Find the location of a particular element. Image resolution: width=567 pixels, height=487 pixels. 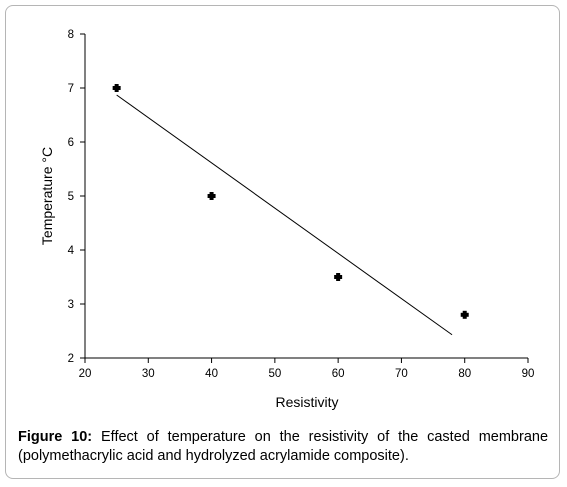

x-tick-label: 20 is located at coordinates (85, 374).